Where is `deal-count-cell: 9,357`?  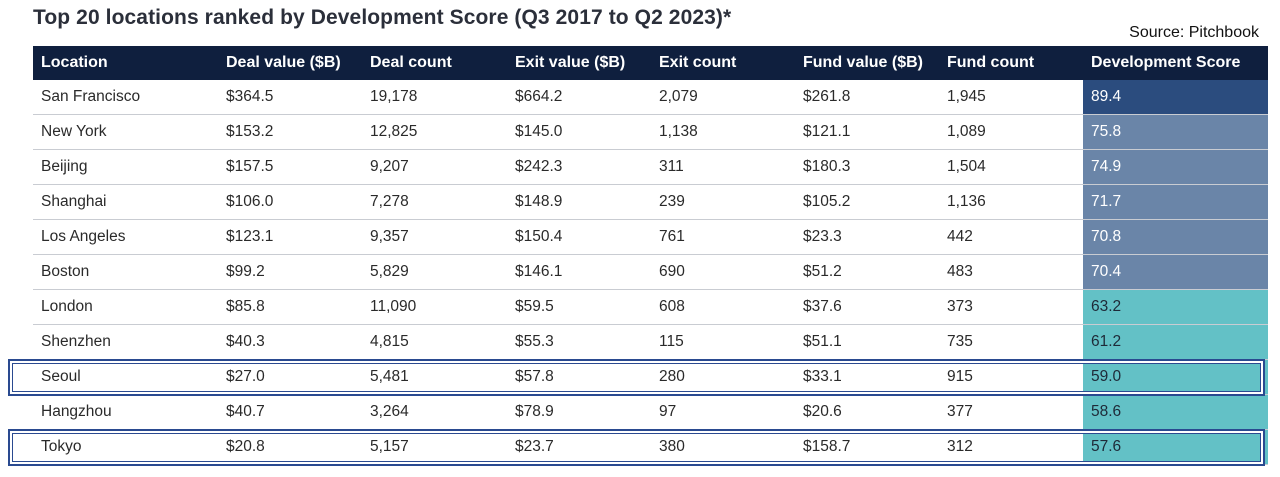 deal-count-cell: 9,357 is located at coordinates (434, 237).